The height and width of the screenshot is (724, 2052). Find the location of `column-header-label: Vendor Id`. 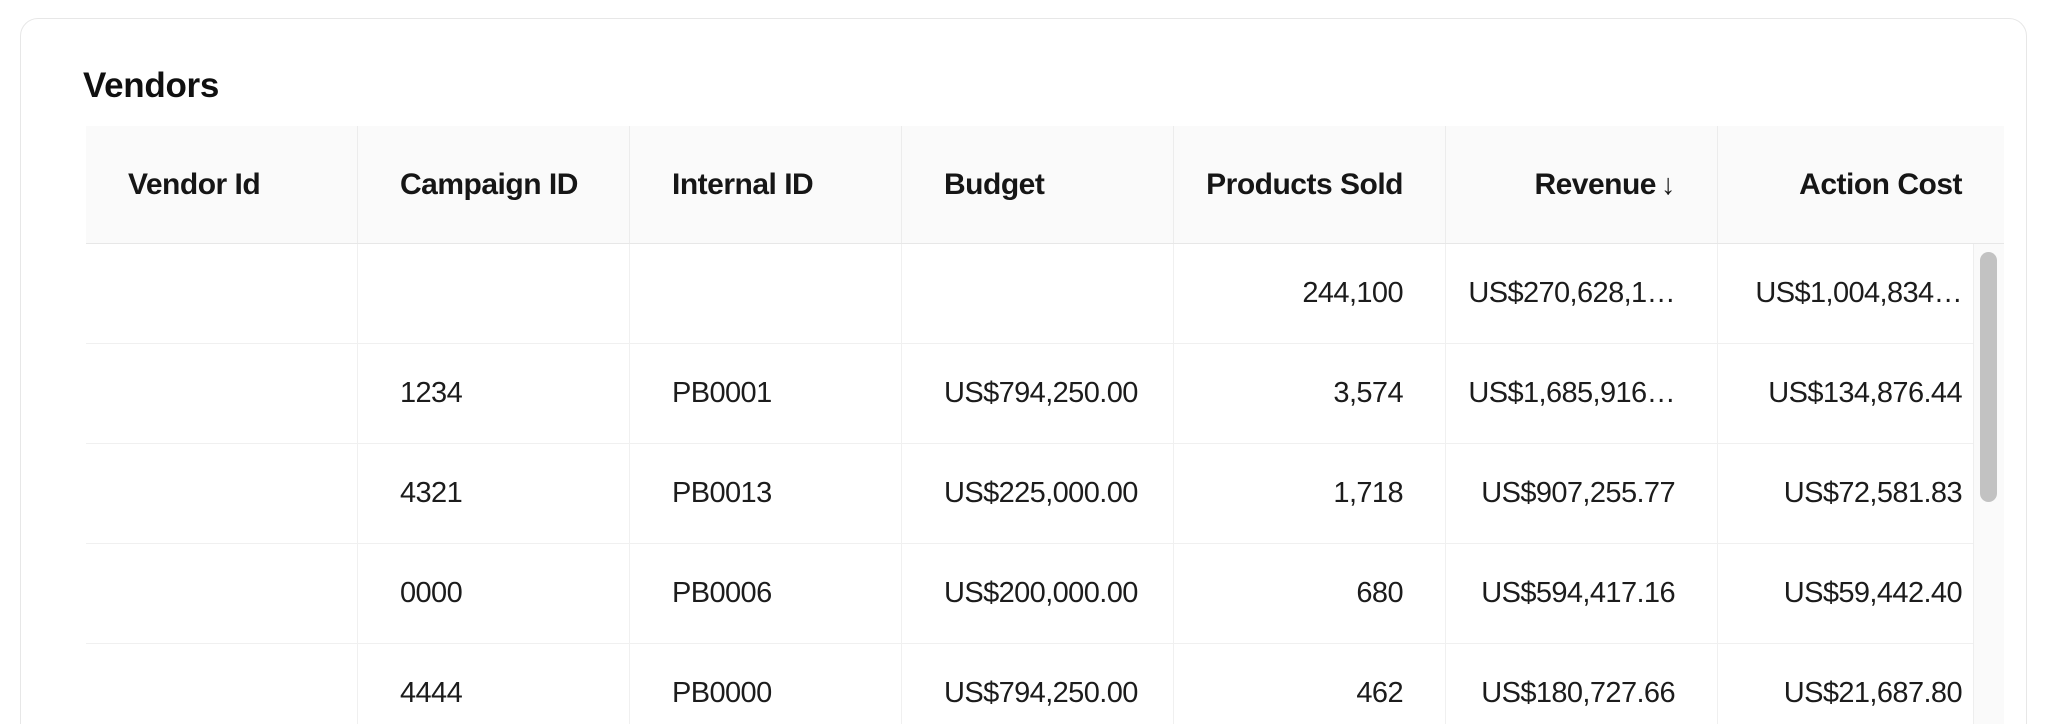

column-header-label: Vendor Id is located at coordinates (194, 184).